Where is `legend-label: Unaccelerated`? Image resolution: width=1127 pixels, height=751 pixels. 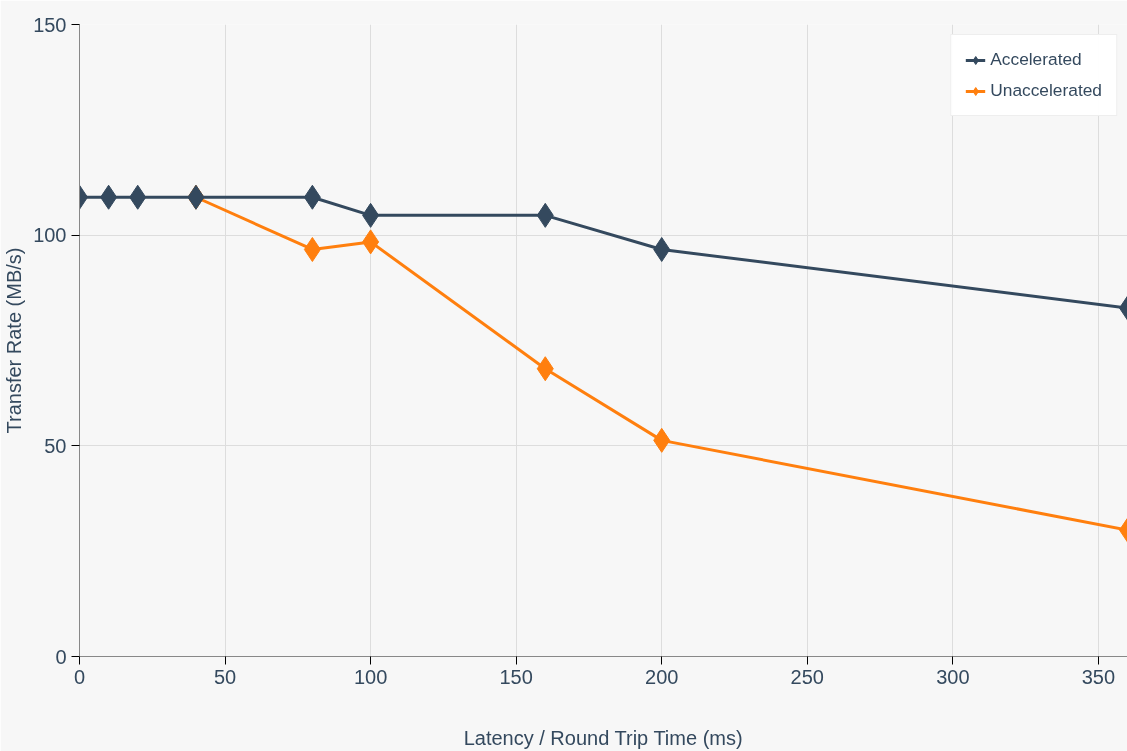
legend-label: Unaccelerated is located at coordinates (1046, 90).